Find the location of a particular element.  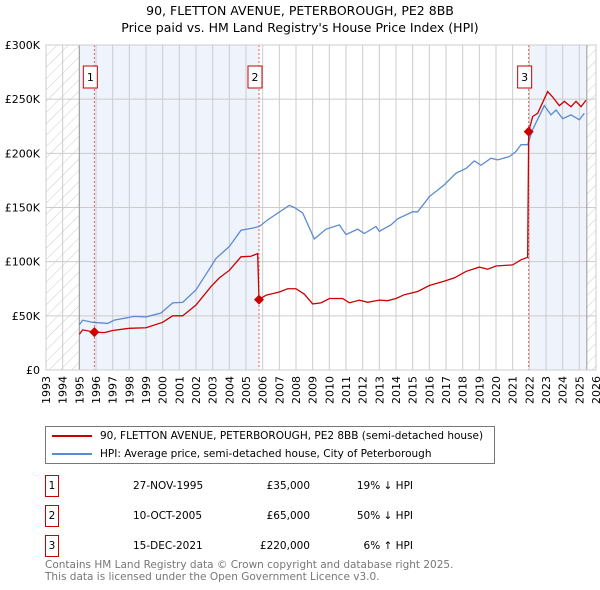

sale-row: 3 15-DEC-2021 £220,000 6% ↑ HPI is located at coordinates (245, 546).